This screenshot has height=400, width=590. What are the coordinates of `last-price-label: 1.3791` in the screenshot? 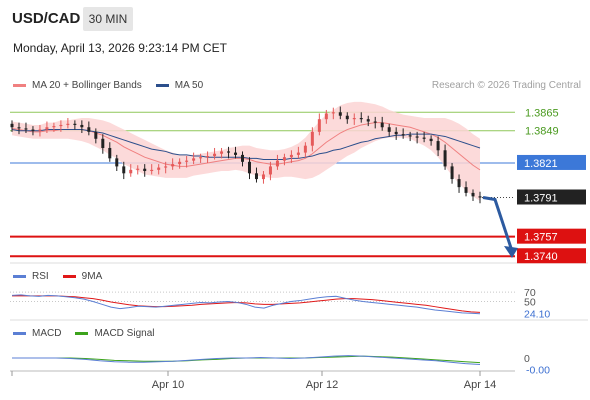 It's located at (541, 199).